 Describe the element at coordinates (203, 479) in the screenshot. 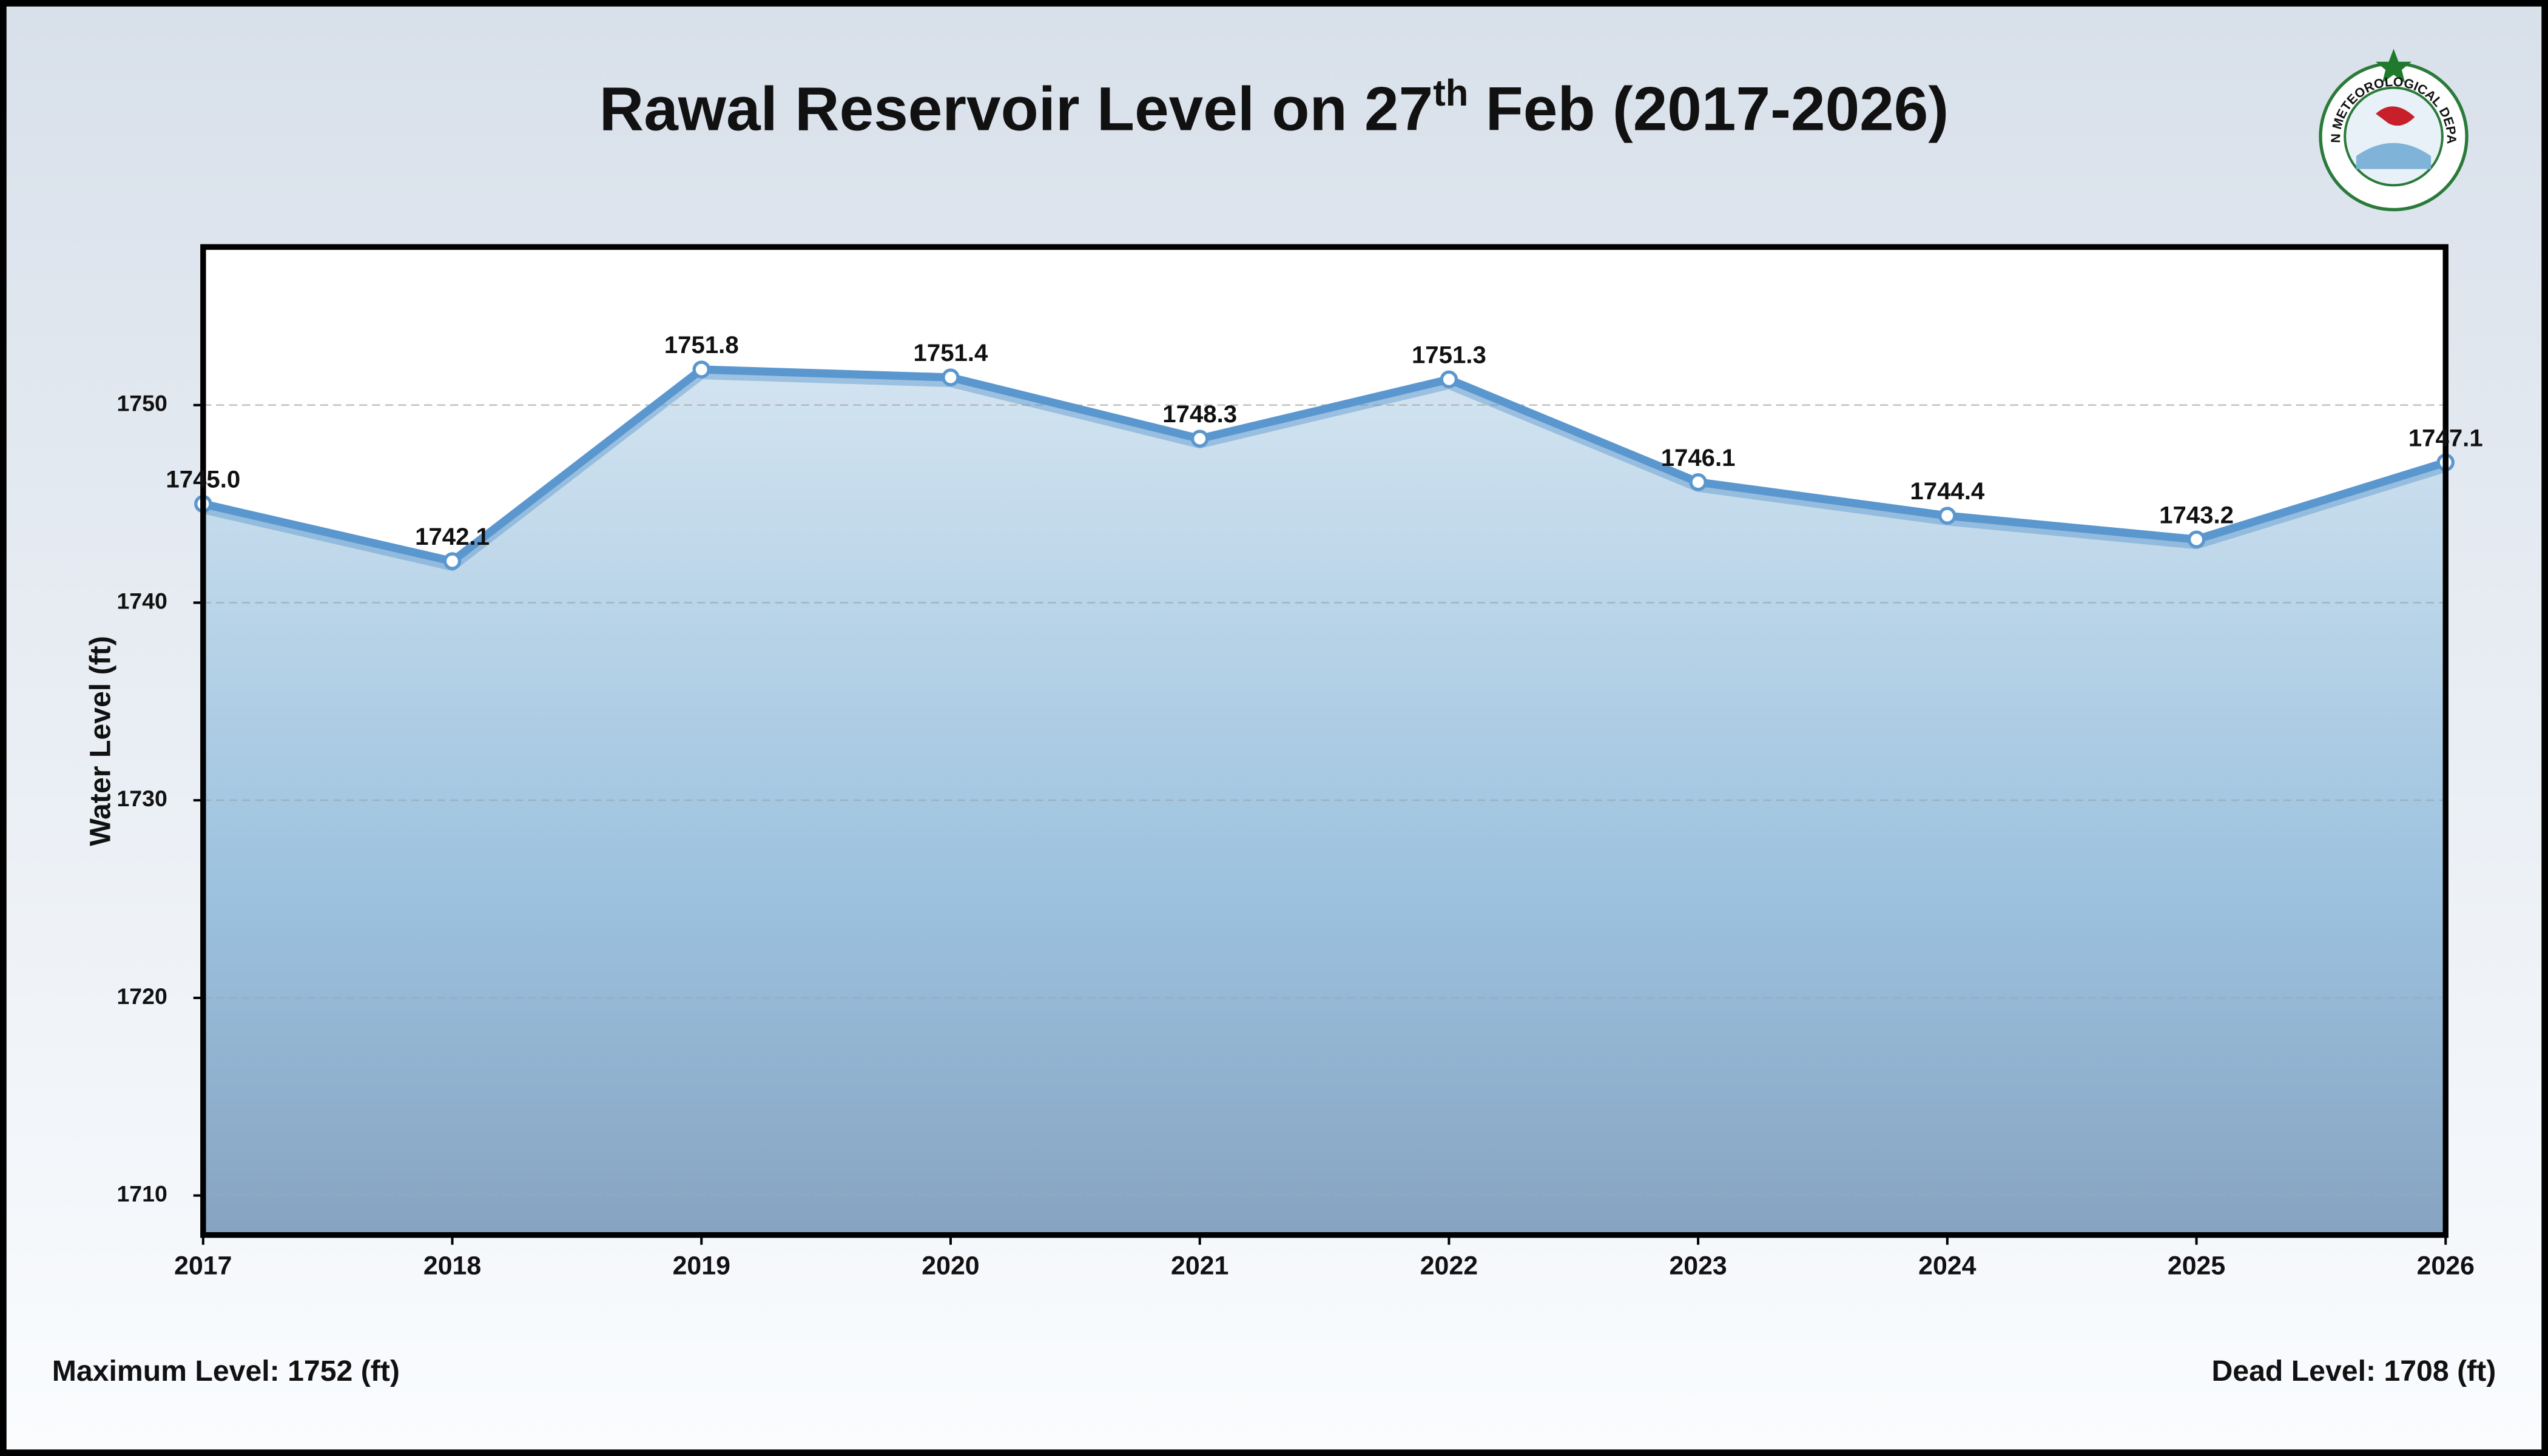

I see `data-label: 1745.0` at that location.